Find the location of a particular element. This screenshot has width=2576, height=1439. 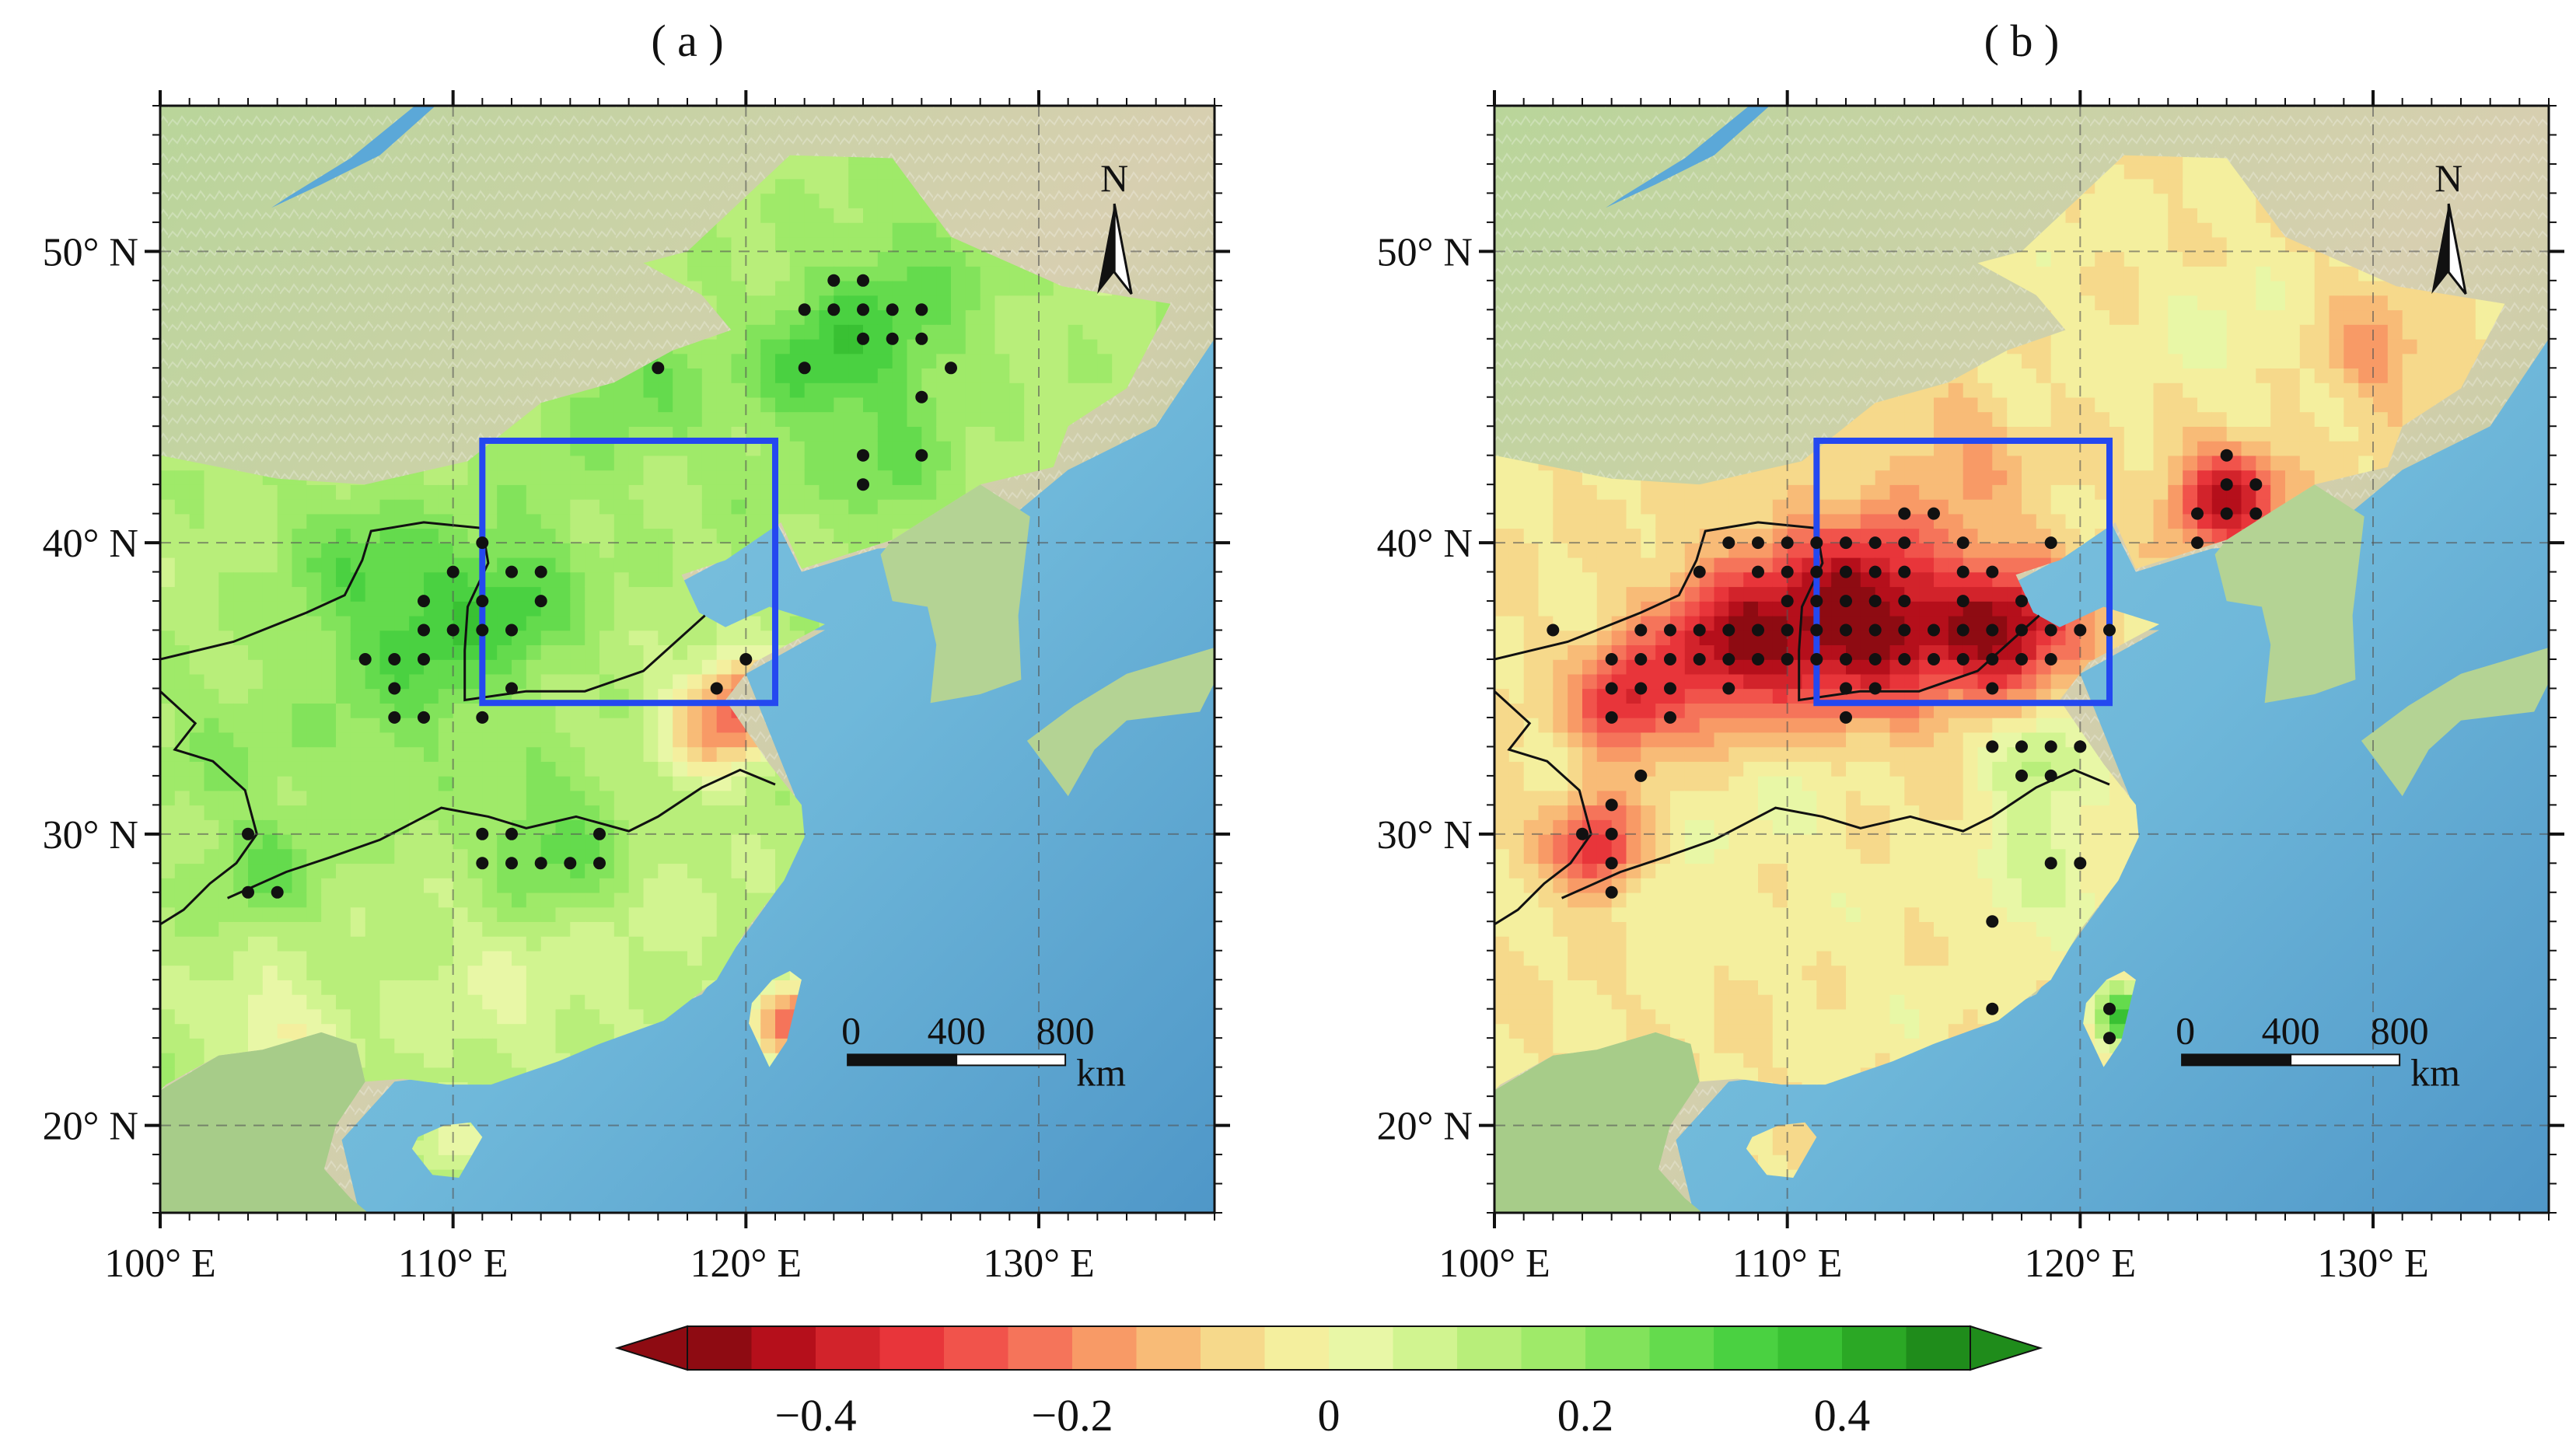

panel-label-b: ( b ) is located at coordinates (2022, 41).